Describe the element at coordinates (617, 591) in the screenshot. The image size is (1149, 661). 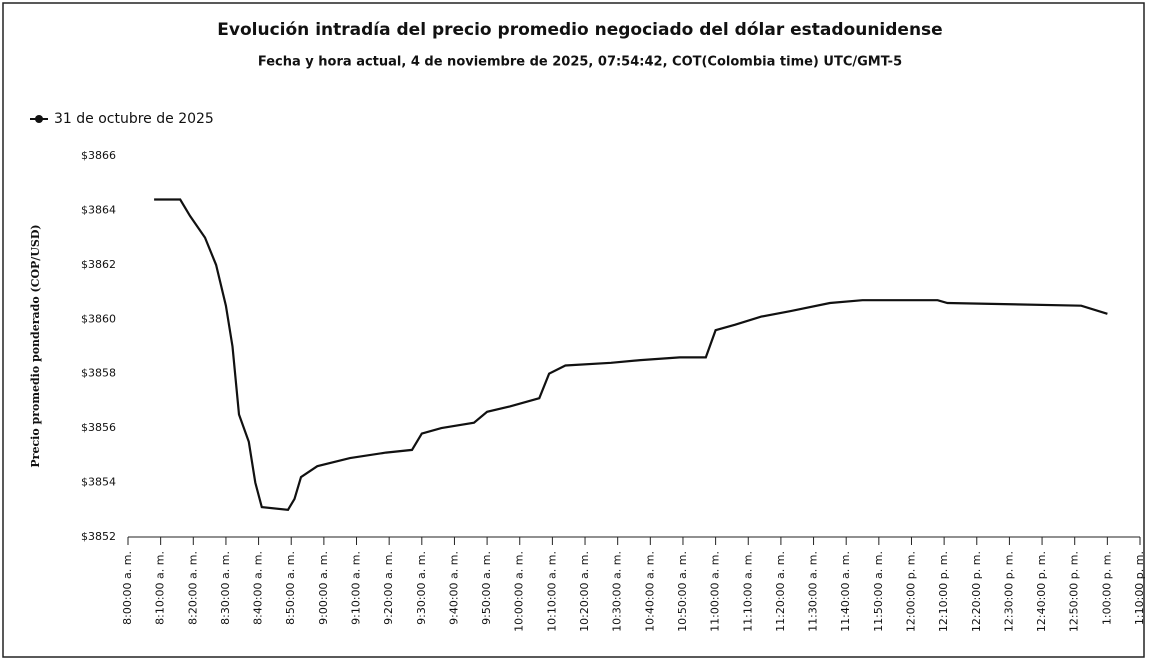
I see `x-tick-label: 10:30:00 a. m.` at that location.